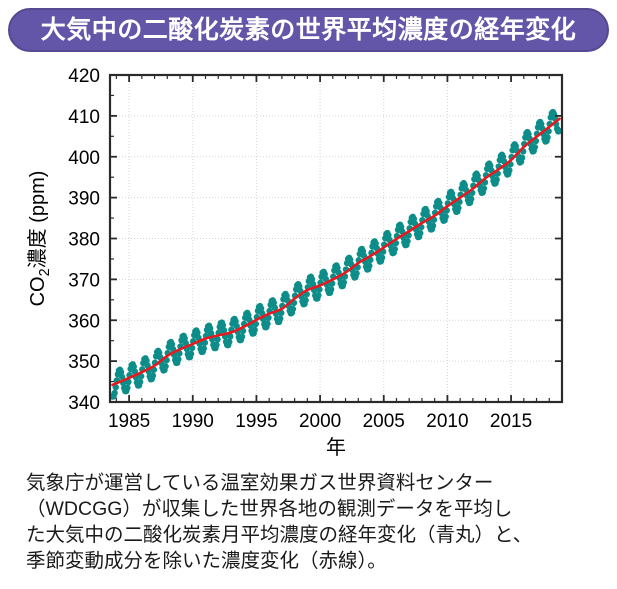 This screenshot has height=589, width=617. What do you see at coordinates (84, 362) in the screenshot?
I see `y-tick-label: 350` at bounding box center [84, 362].